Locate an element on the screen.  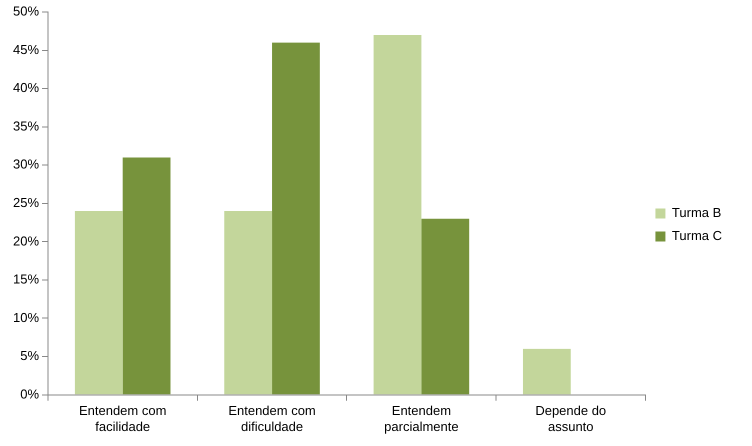
y-tick-label: 50% is located at coordinates (26, 11).